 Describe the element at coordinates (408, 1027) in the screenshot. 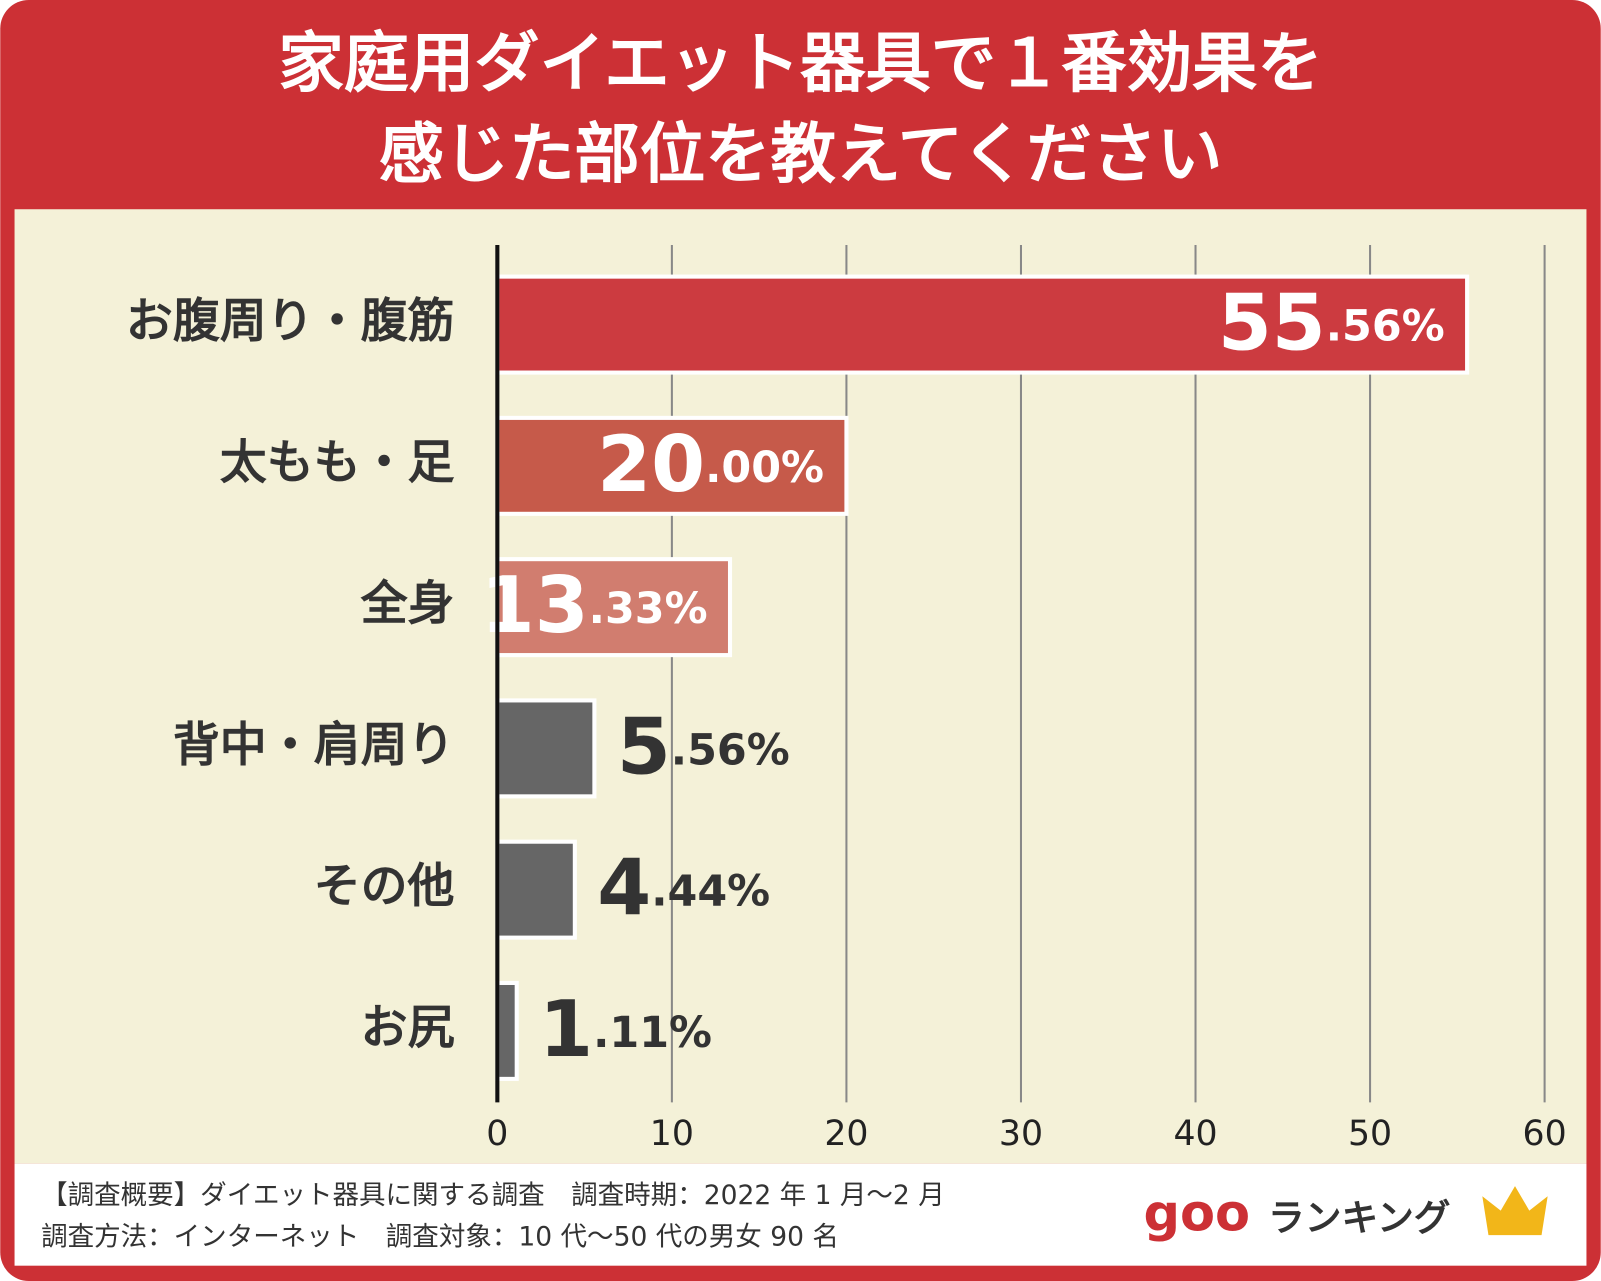

I see `y-tick-label: お尻` at that location.